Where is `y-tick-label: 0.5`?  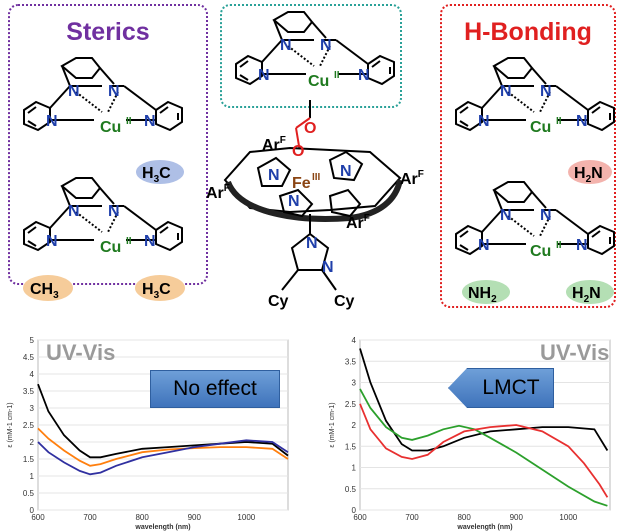 y-tick-label: 0.5 is located at coordinates (351, 489).